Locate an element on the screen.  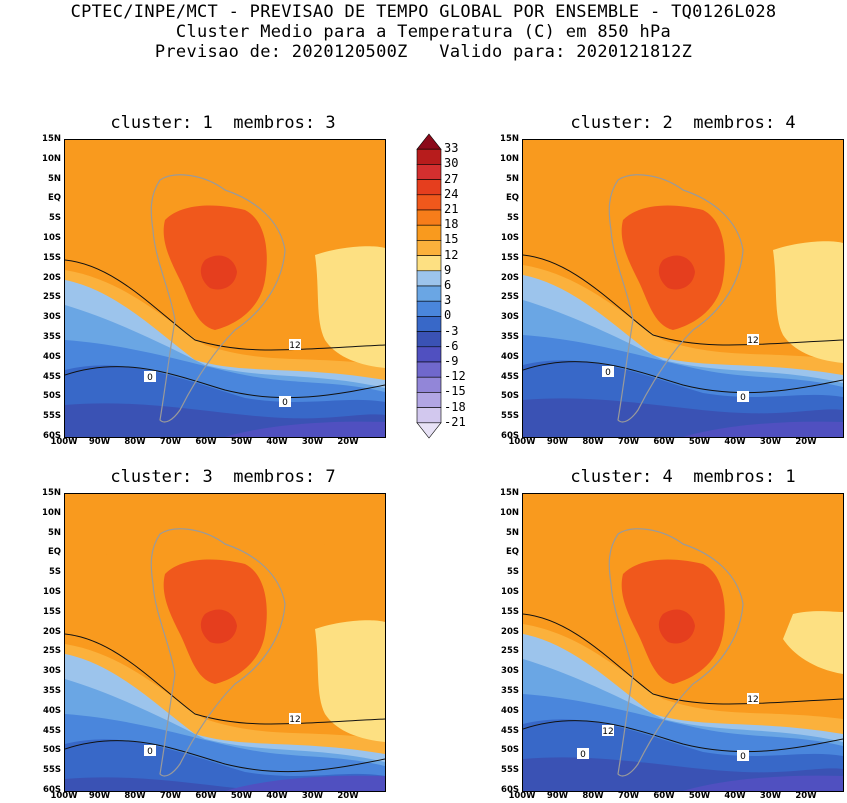
colorbar-label: 12 is located at coordinates (451, 254).